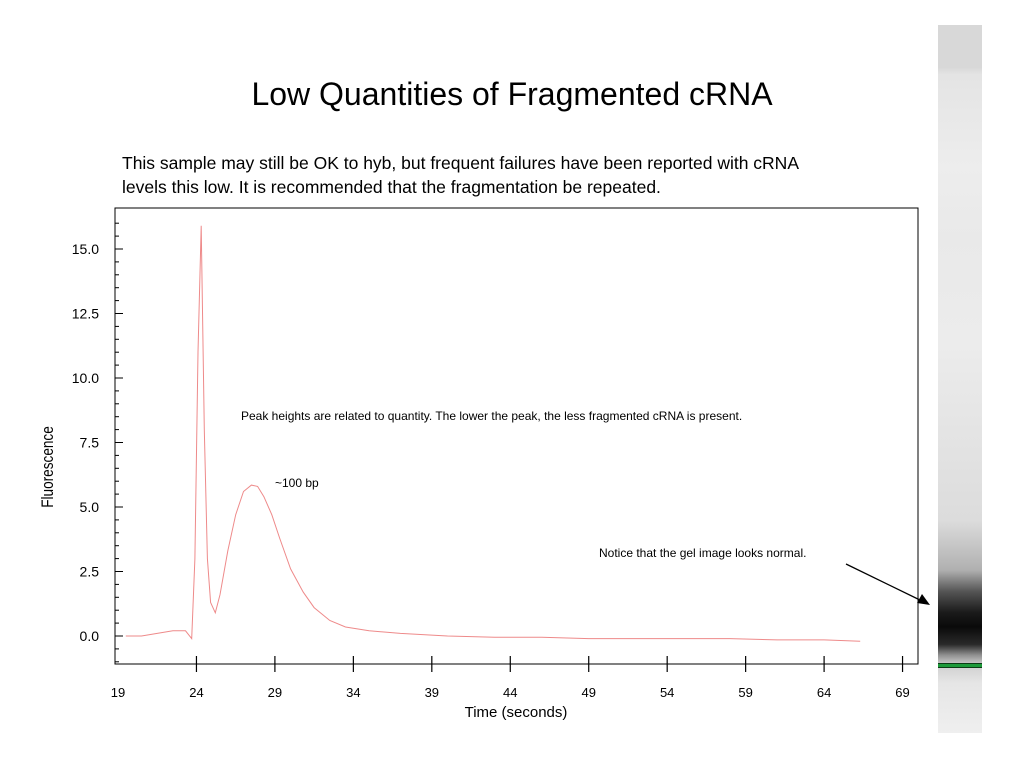 Image resolution: width=1024 pixels, height=768 pixels. What do you see at coordinates (745, 692) in the screenshot?
I see `x-tick-label: 59` at bounding box center [745, 692].